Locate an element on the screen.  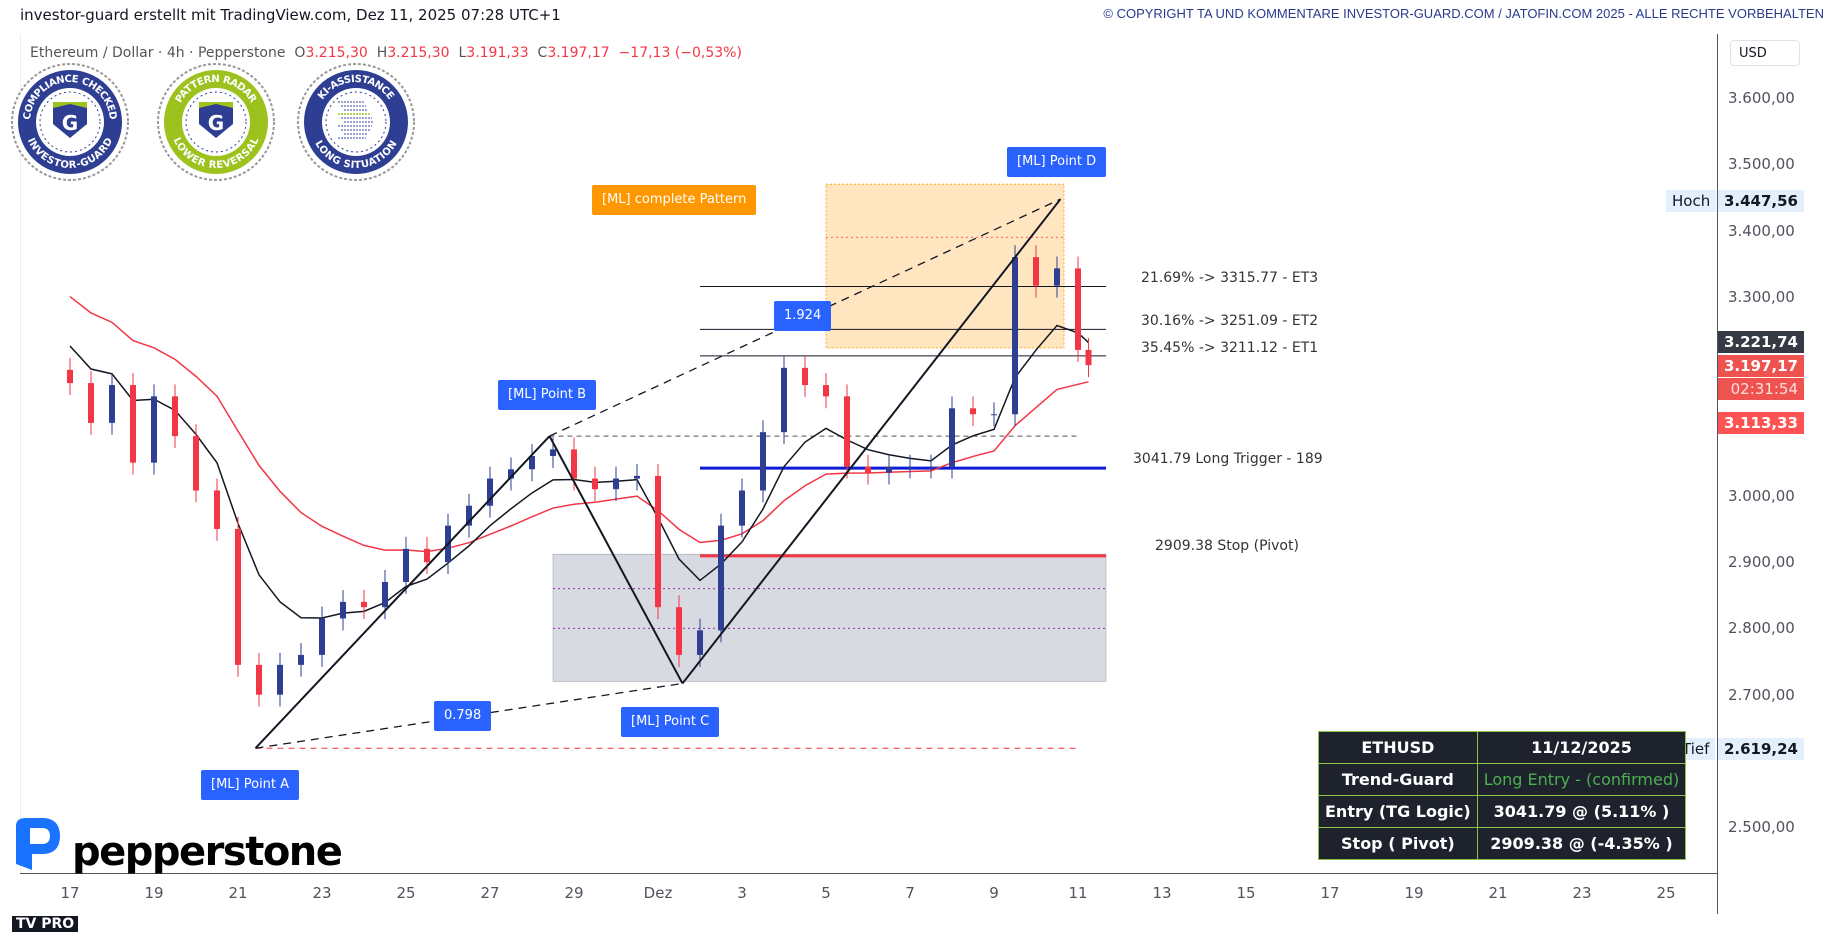
time-tick: 7 is located at coordinates (910, 893).